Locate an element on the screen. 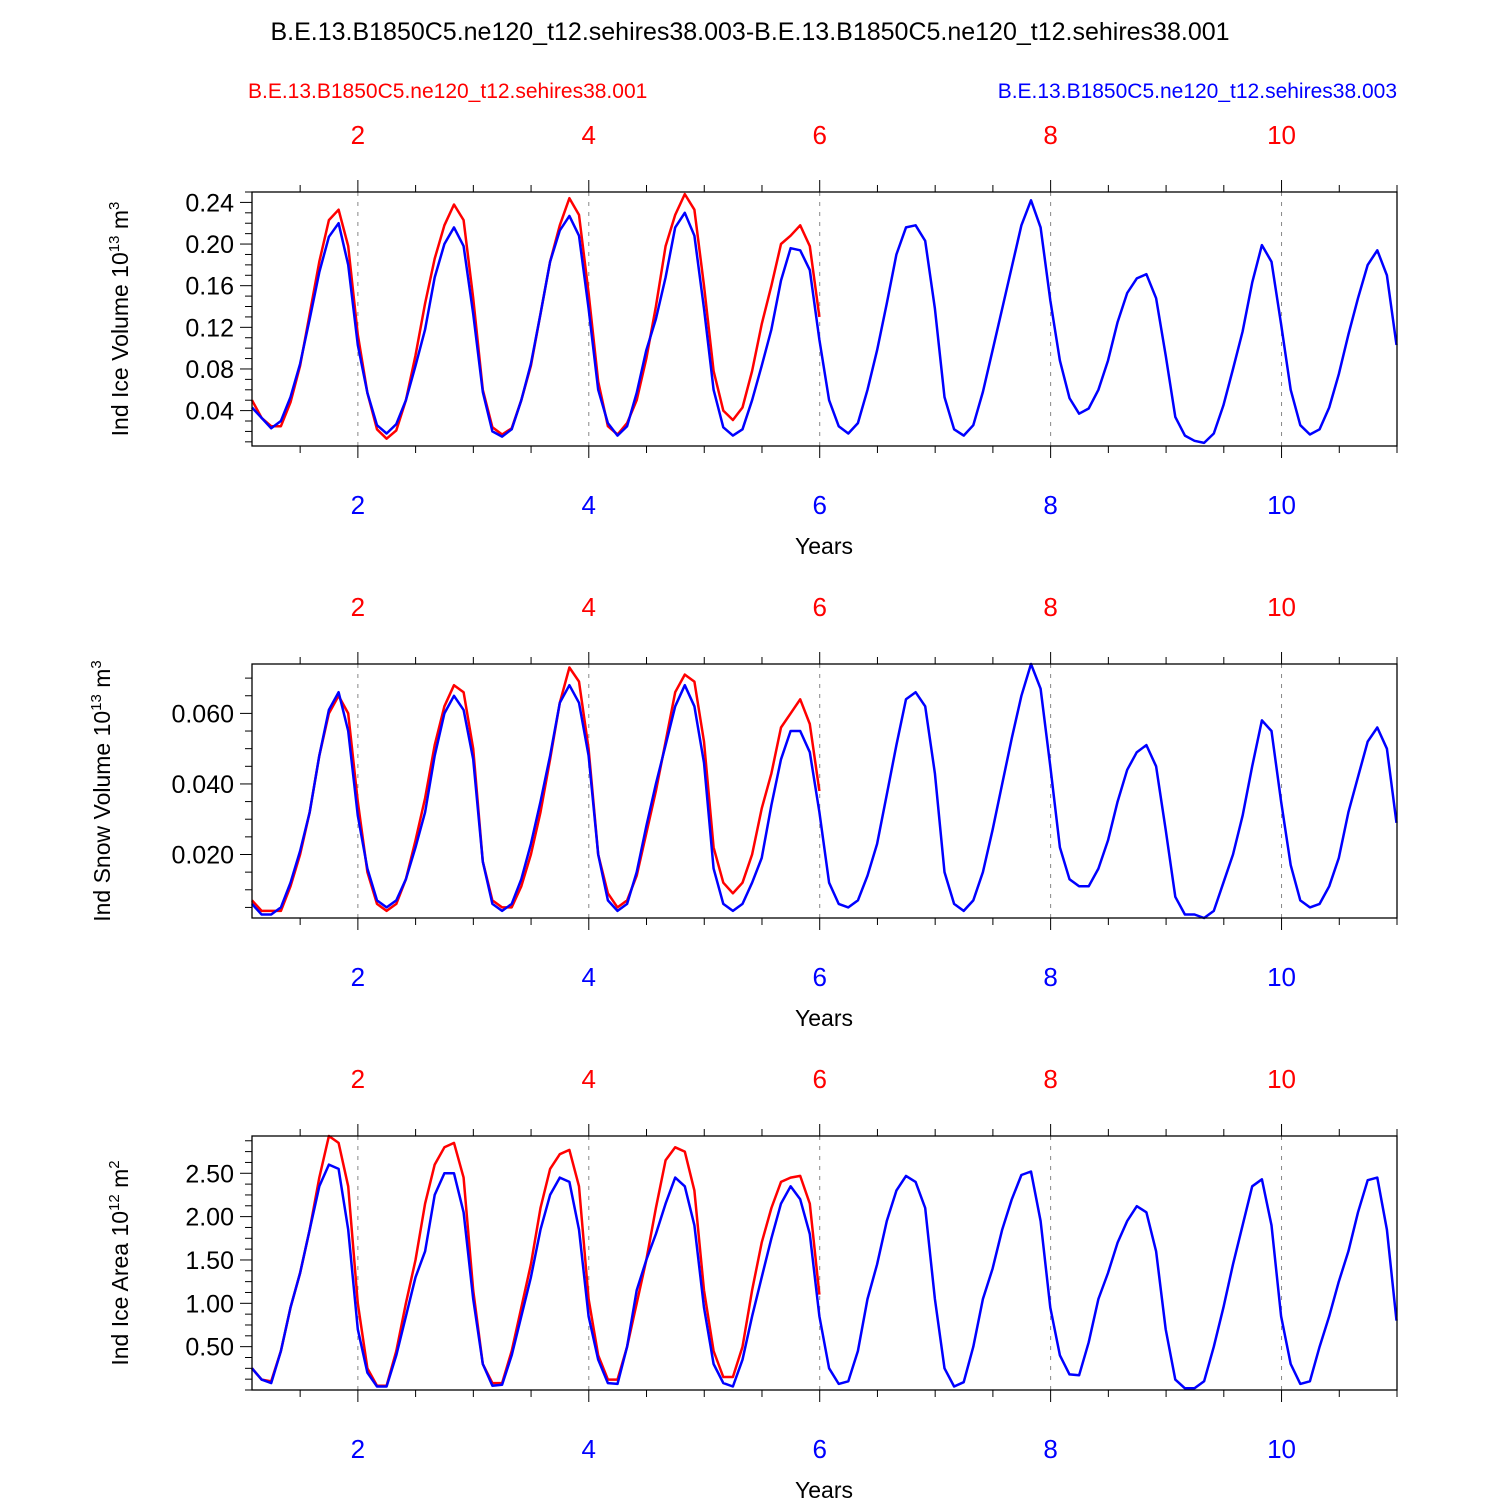 The height and width of the screenshot is (1500, 1500). panel-3-xtick-label-top: 2 is located at coordinates (358, 1079).